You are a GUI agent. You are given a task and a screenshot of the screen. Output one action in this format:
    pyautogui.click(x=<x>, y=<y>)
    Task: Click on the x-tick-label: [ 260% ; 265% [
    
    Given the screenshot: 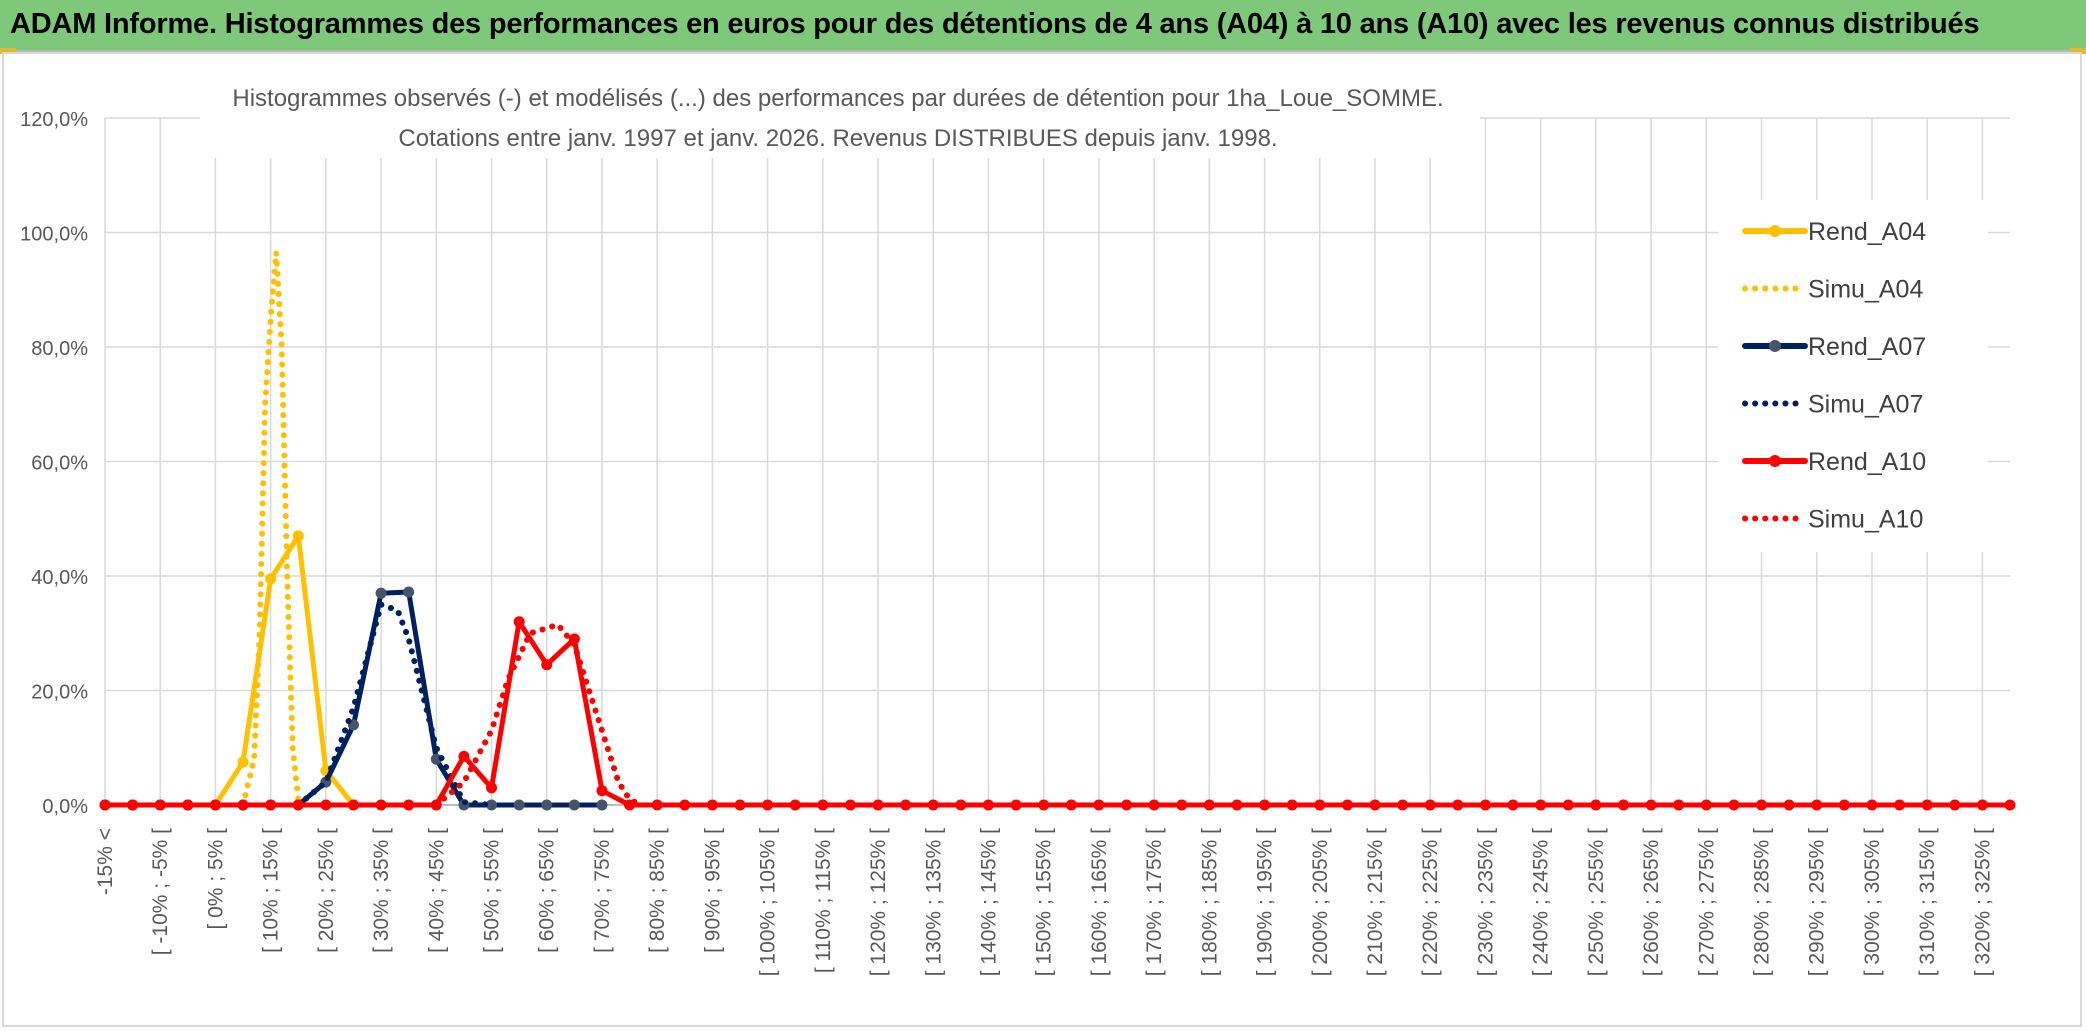 What is the action you would take?
    pyautogui.click(x=1651, y=902)
    